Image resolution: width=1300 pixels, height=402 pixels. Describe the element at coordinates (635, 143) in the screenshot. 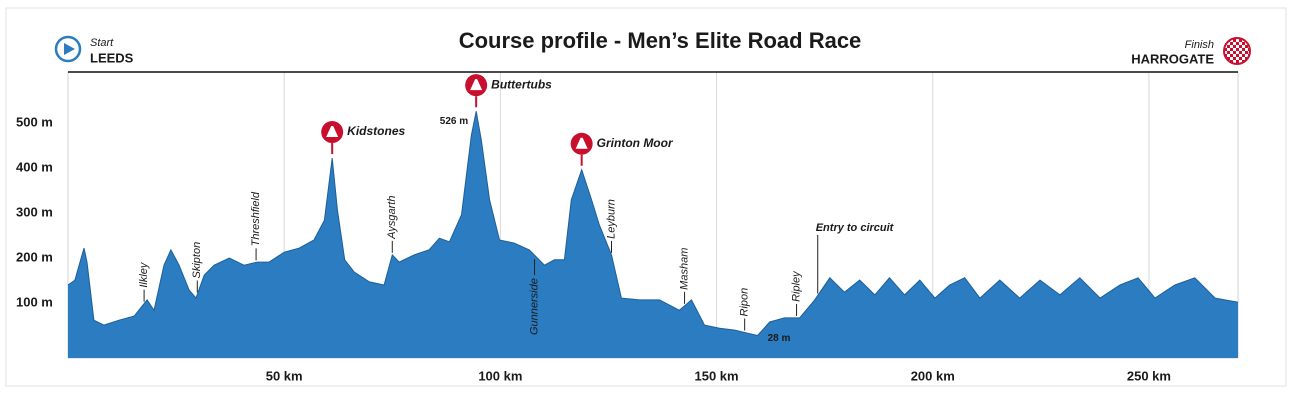

I see `climb-label: Grinton Moor` at that location.